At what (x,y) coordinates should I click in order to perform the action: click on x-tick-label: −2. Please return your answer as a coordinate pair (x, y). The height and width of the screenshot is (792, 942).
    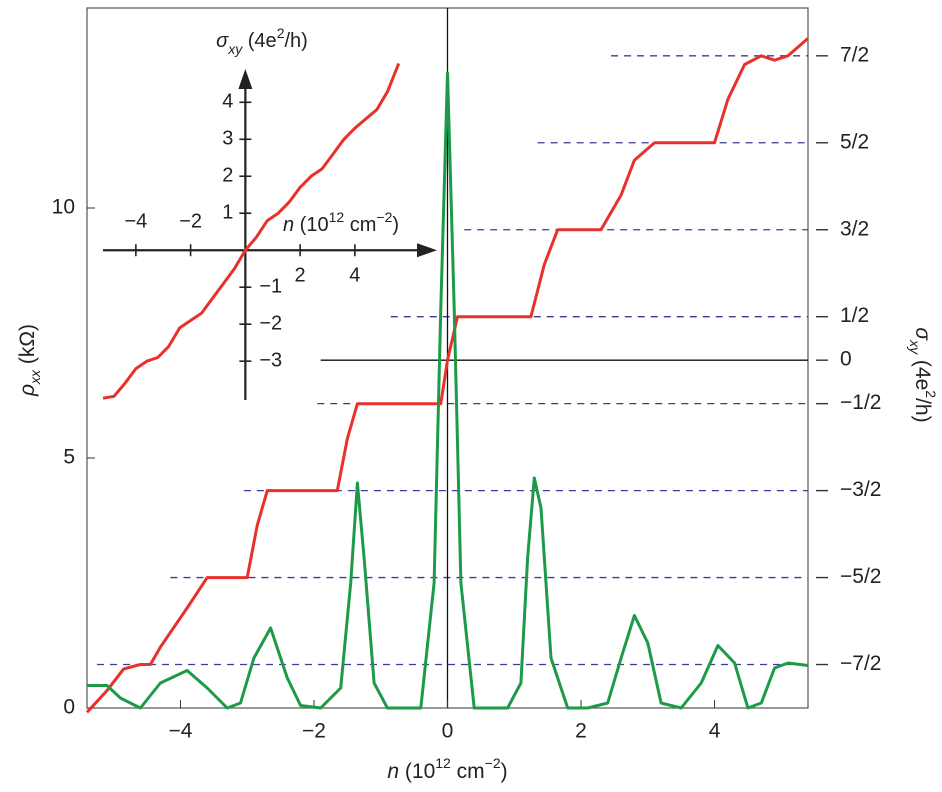
    Looking at the image, I should click on (314, 731).